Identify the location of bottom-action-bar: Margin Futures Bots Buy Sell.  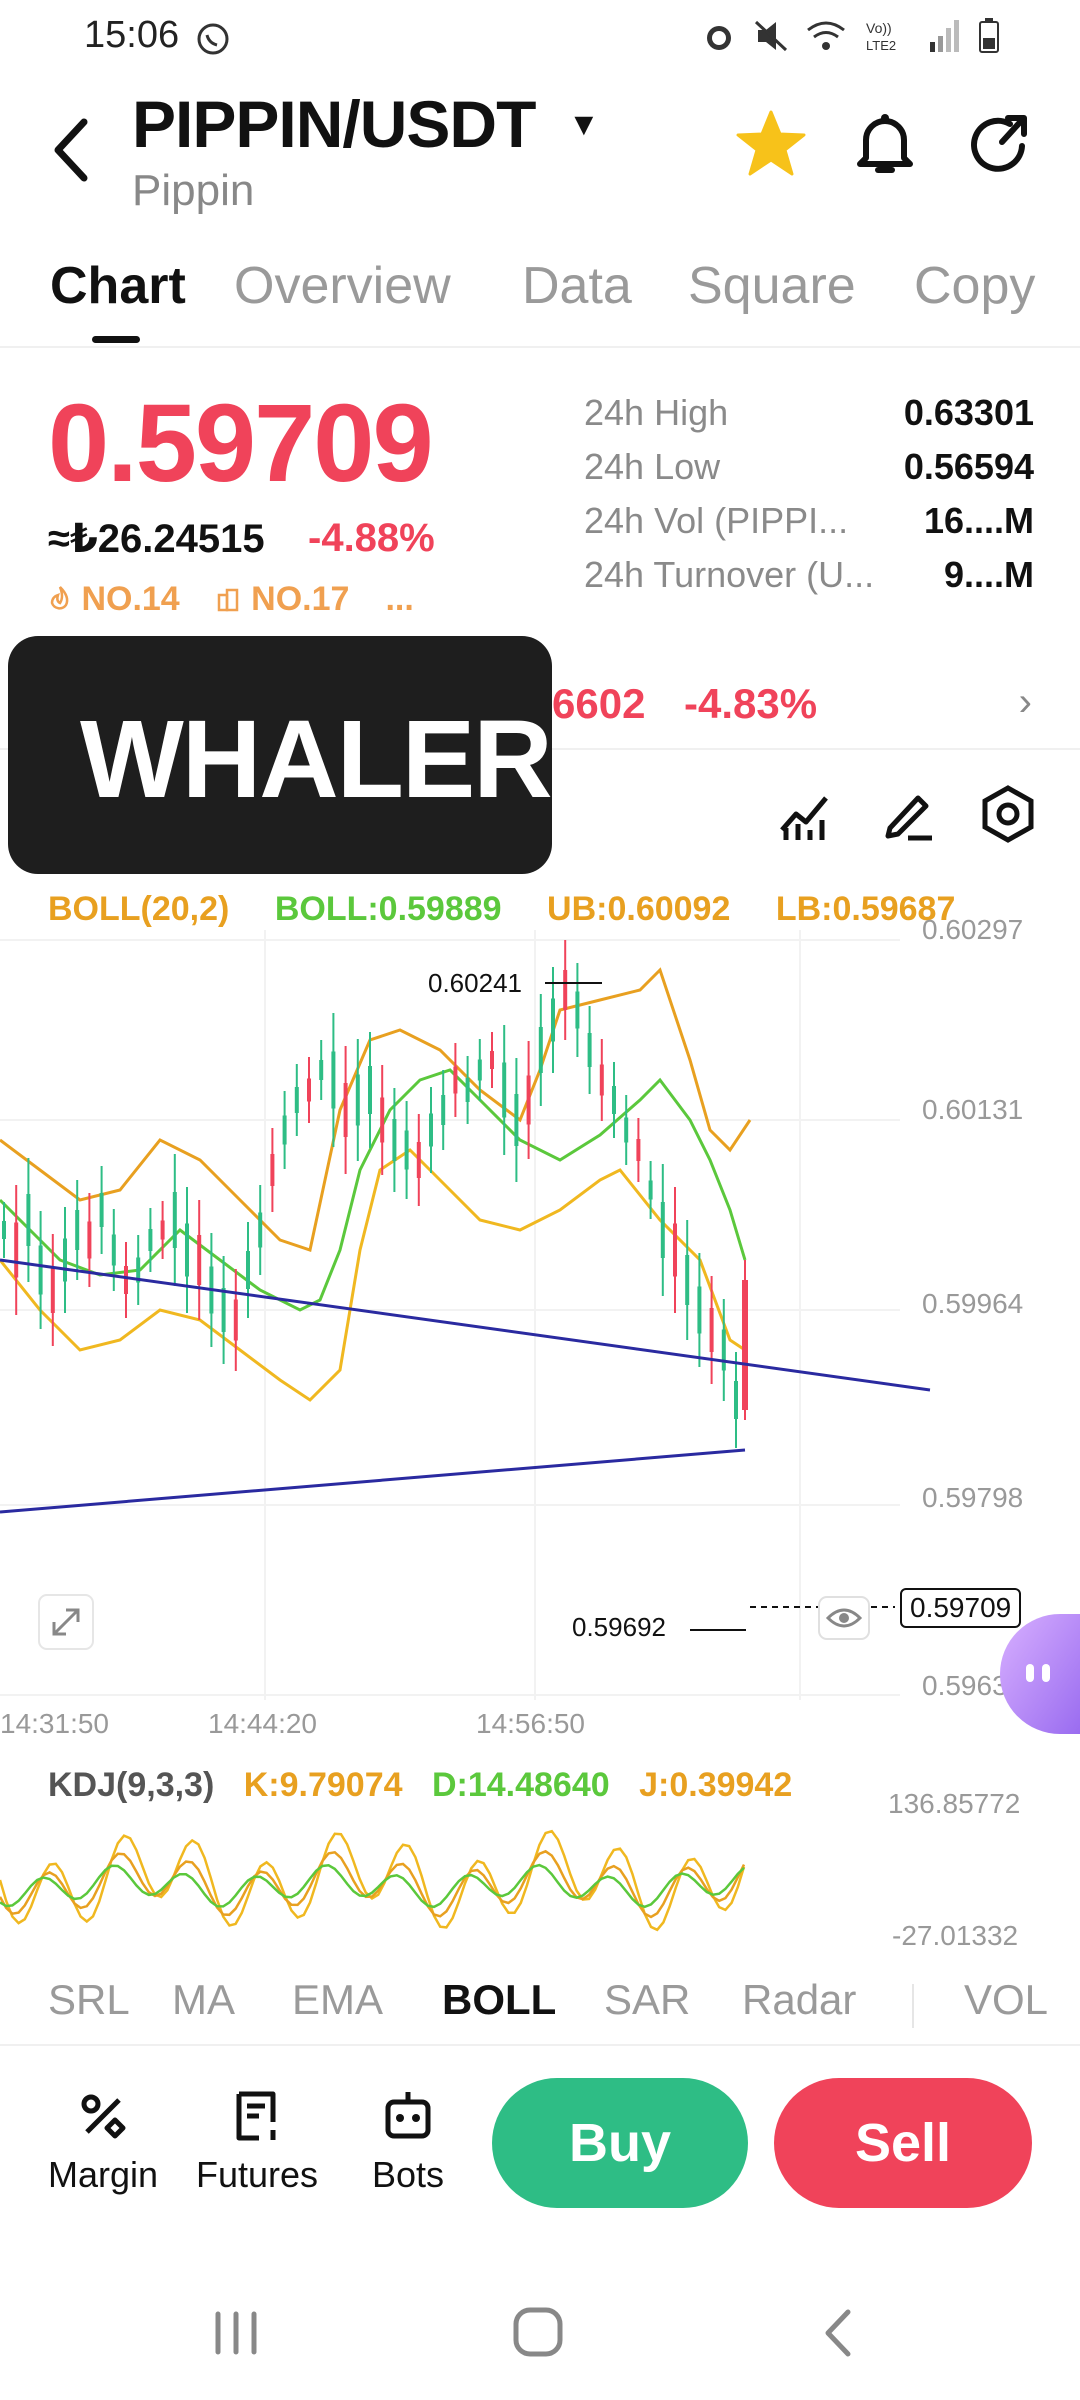
(540, 2150).